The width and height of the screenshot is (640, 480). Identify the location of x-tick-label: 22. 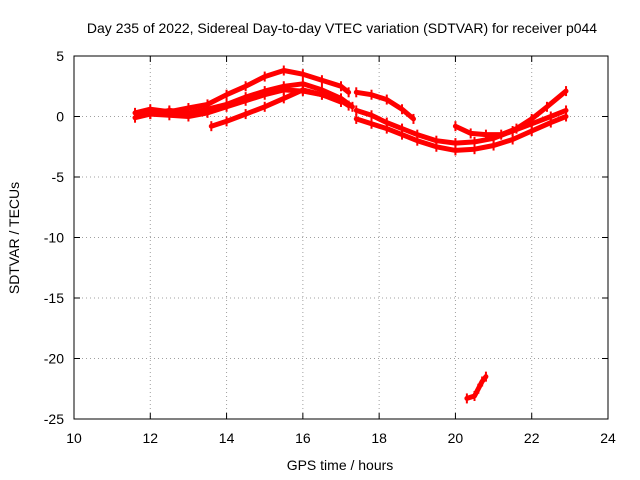
(532, 438).